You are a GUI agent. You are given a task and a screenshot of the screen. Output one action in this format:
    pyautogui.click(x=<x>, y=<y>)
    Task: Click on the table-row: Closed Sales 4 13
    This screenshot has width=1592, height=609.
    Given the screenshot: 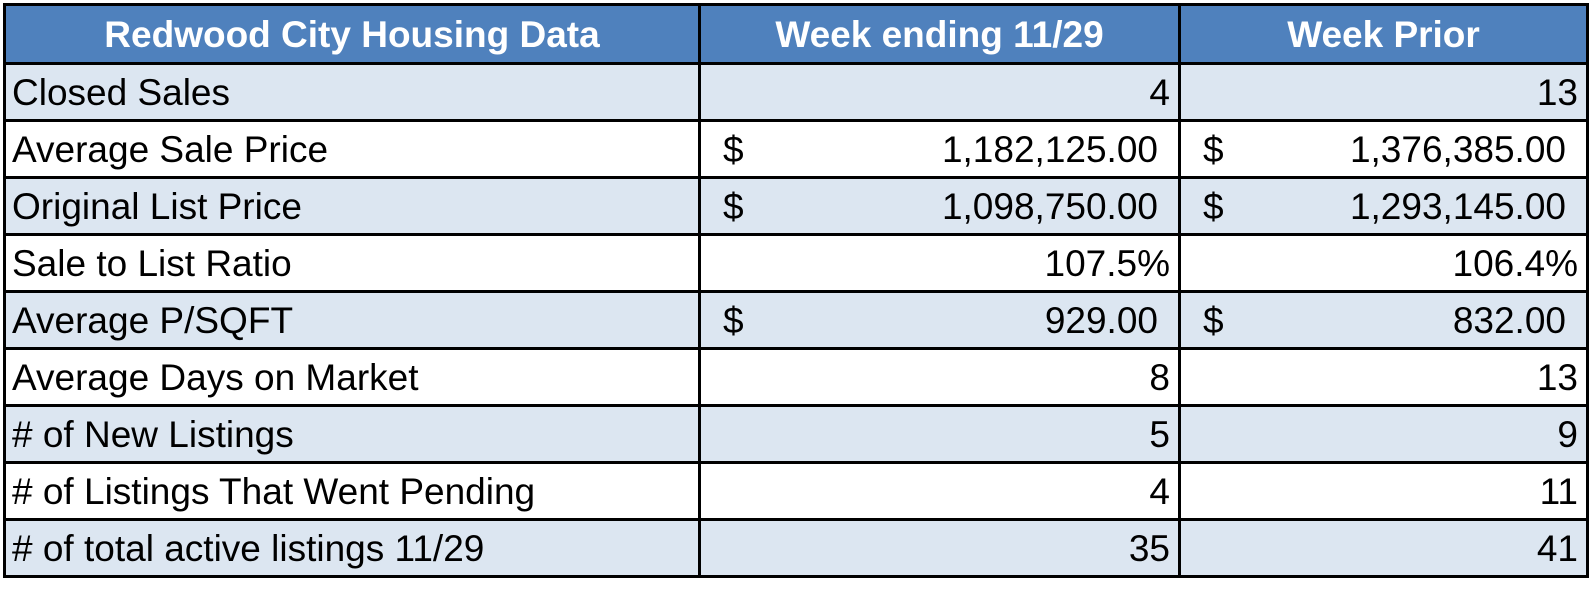 What is the action you would take?
    pyautogui.click(x=796, y=92)
    